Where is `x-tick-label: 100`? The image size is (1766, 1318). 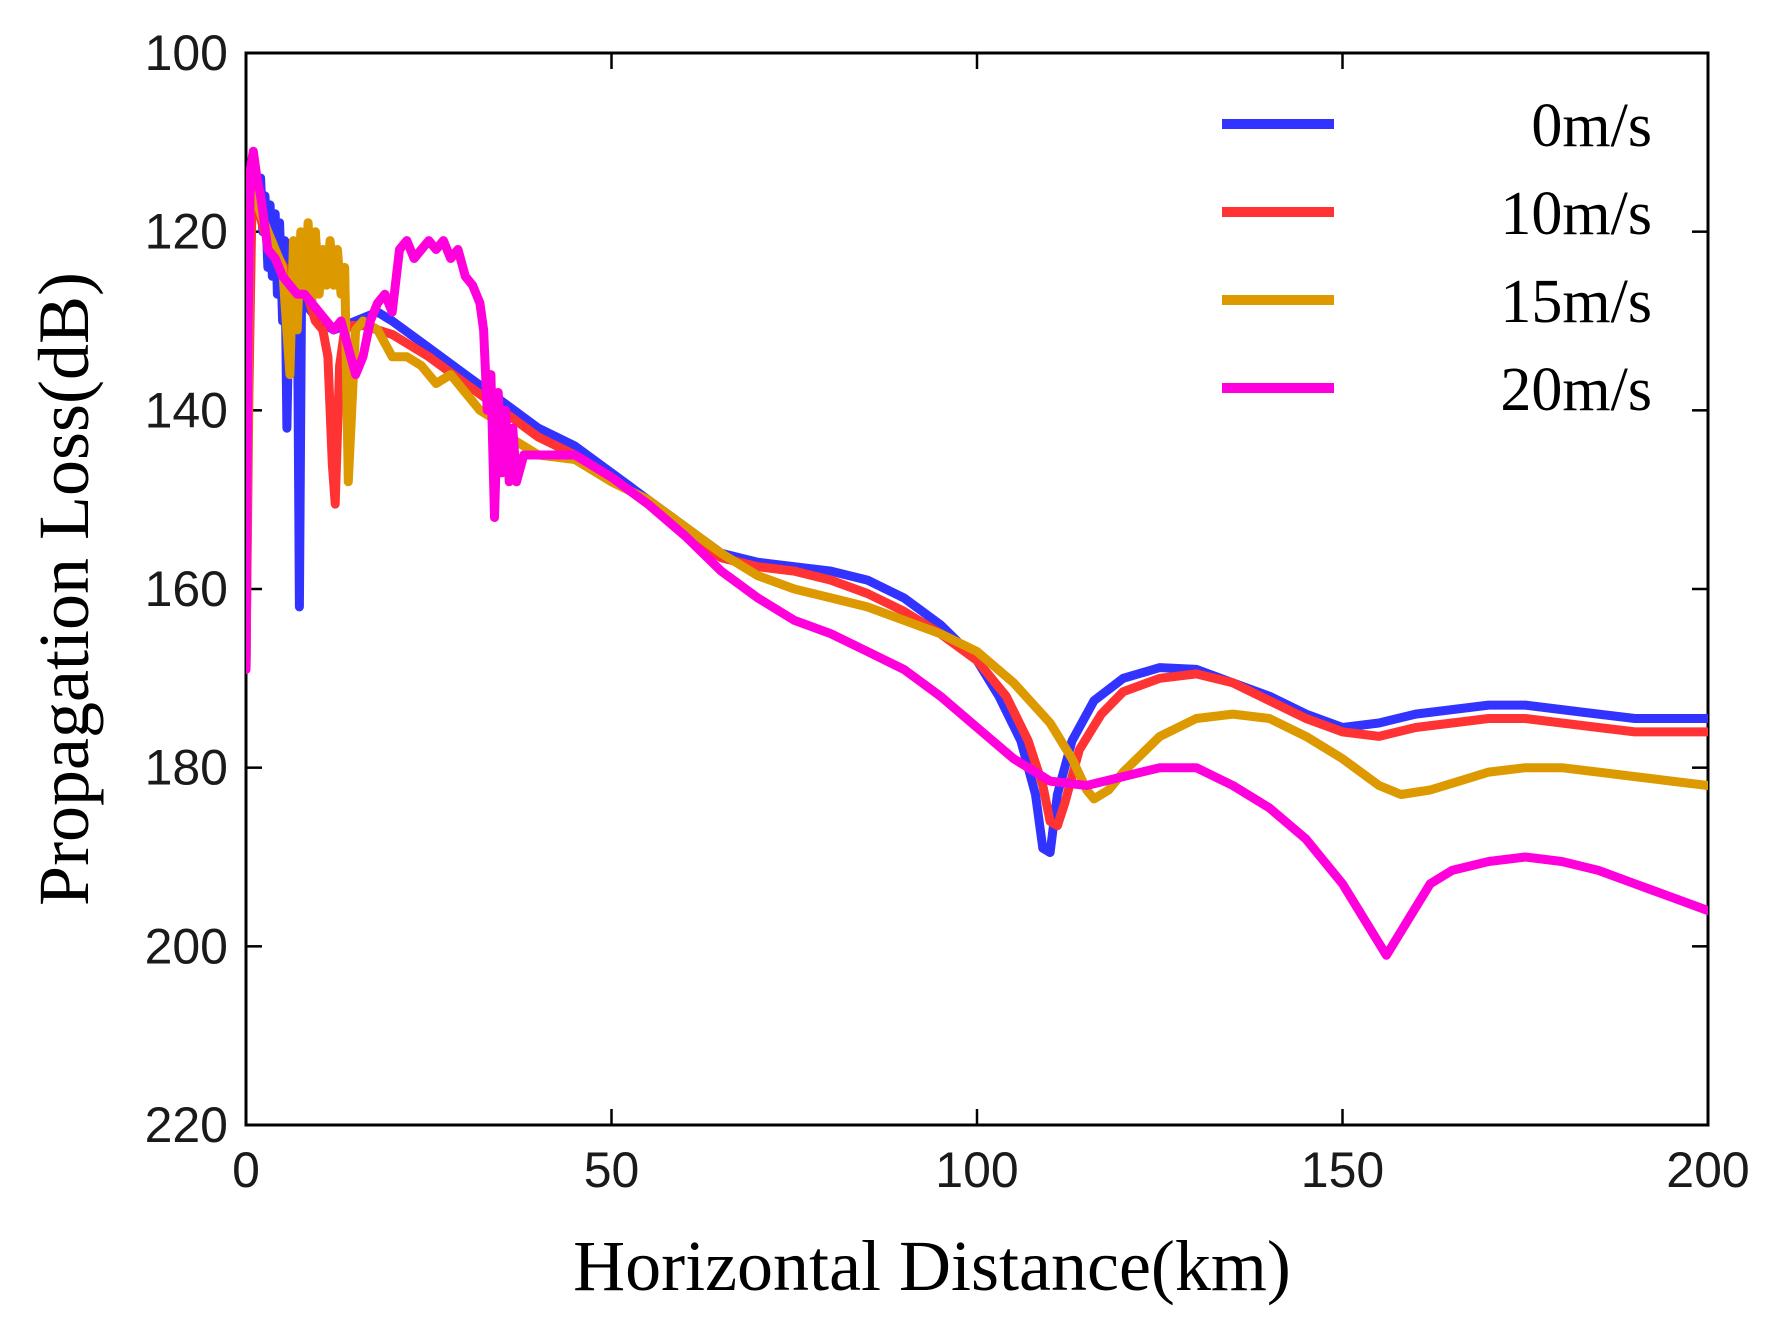 x-tick-label: 100 is located at coordinates (976, 1170).